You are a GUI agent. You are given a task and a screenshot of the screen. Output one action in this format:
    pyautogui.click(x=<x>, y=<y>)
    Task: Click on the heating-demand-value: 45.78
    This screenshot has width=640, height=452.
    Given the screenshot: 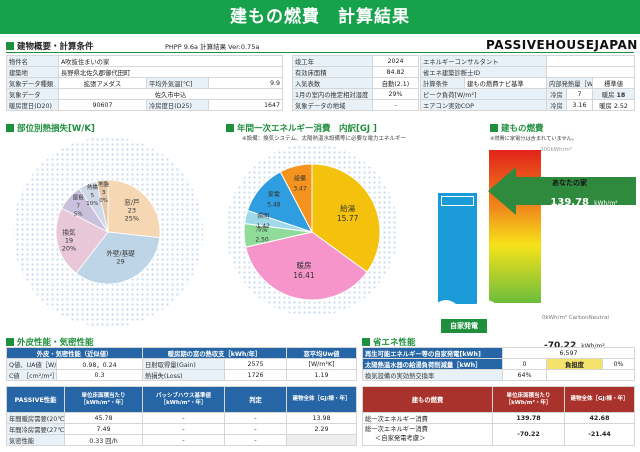 What is the action you would take?
    pyautogui.click(x=103, y=418)
    